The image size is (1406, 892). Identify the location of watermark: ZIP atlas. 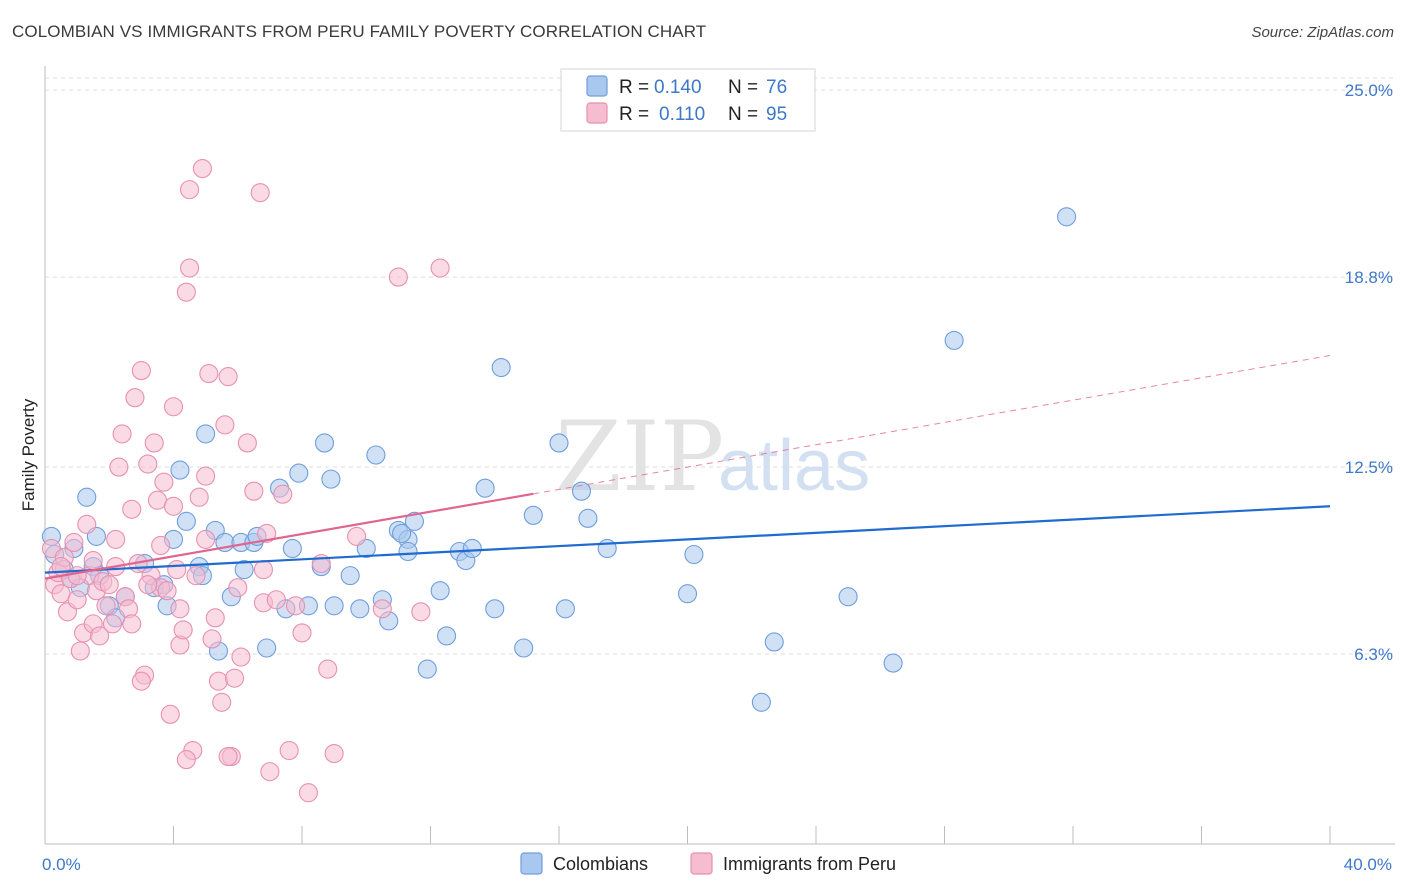
(712, 457).